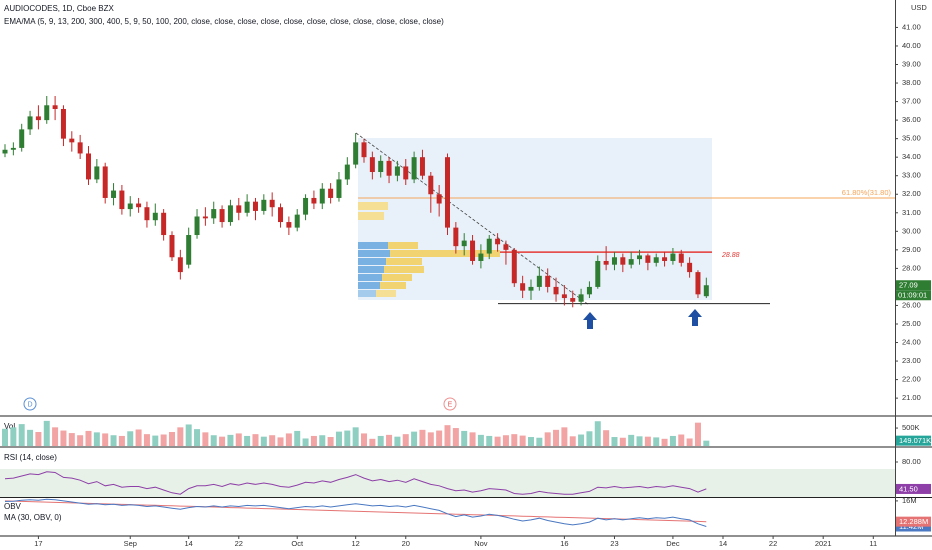 This screenshot has width=932, height=550. I want to click on y-tick-label: 26.00, so click(911, 304).